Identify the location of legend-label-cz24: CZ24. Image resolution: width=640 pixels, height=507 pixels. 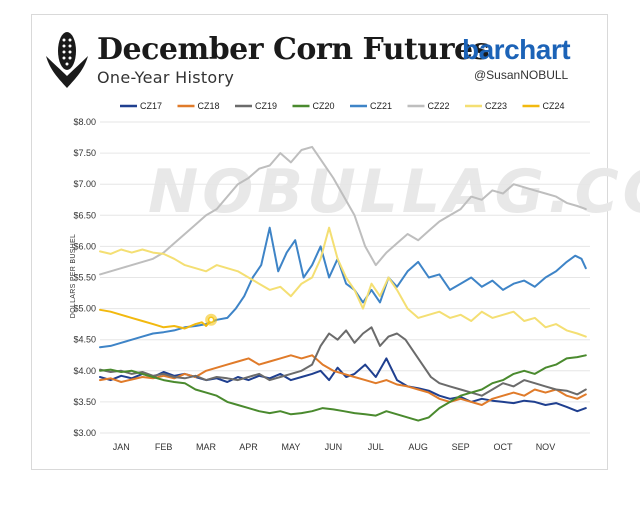
(554, 106).